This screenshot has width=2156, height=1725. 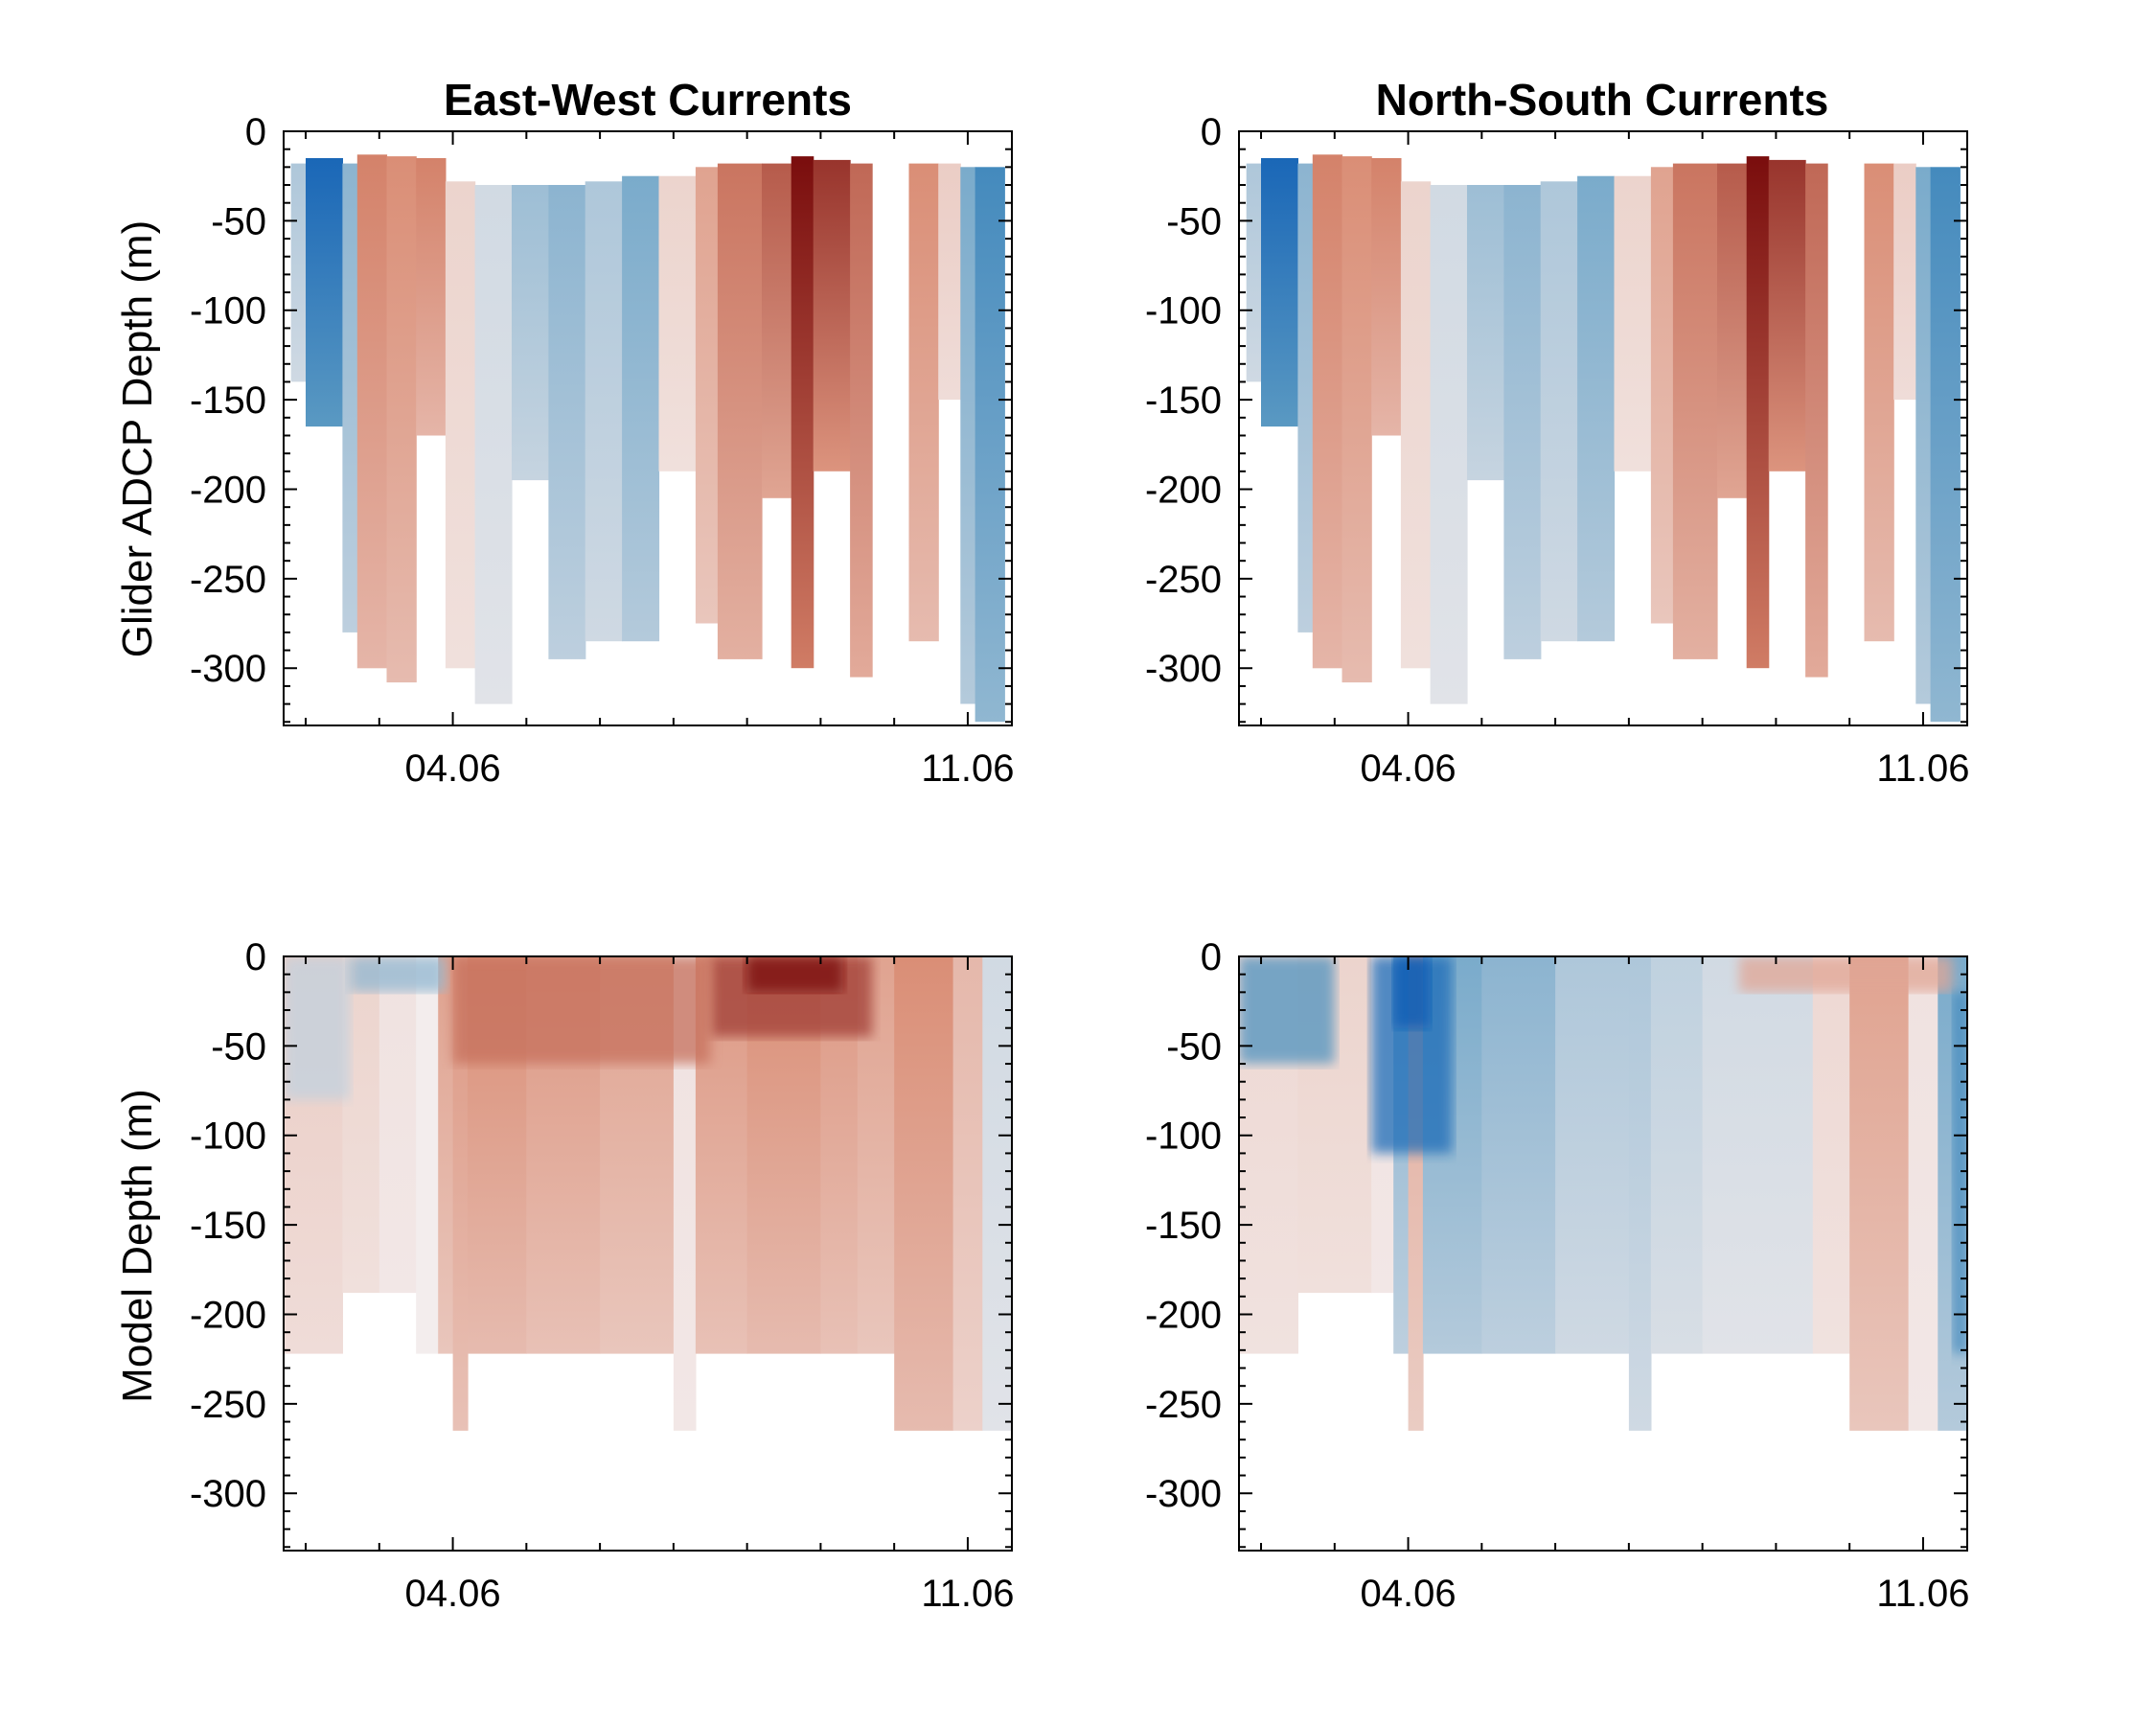 I want to click on panel-title: East-West Currents, so click(x=648, y=100).